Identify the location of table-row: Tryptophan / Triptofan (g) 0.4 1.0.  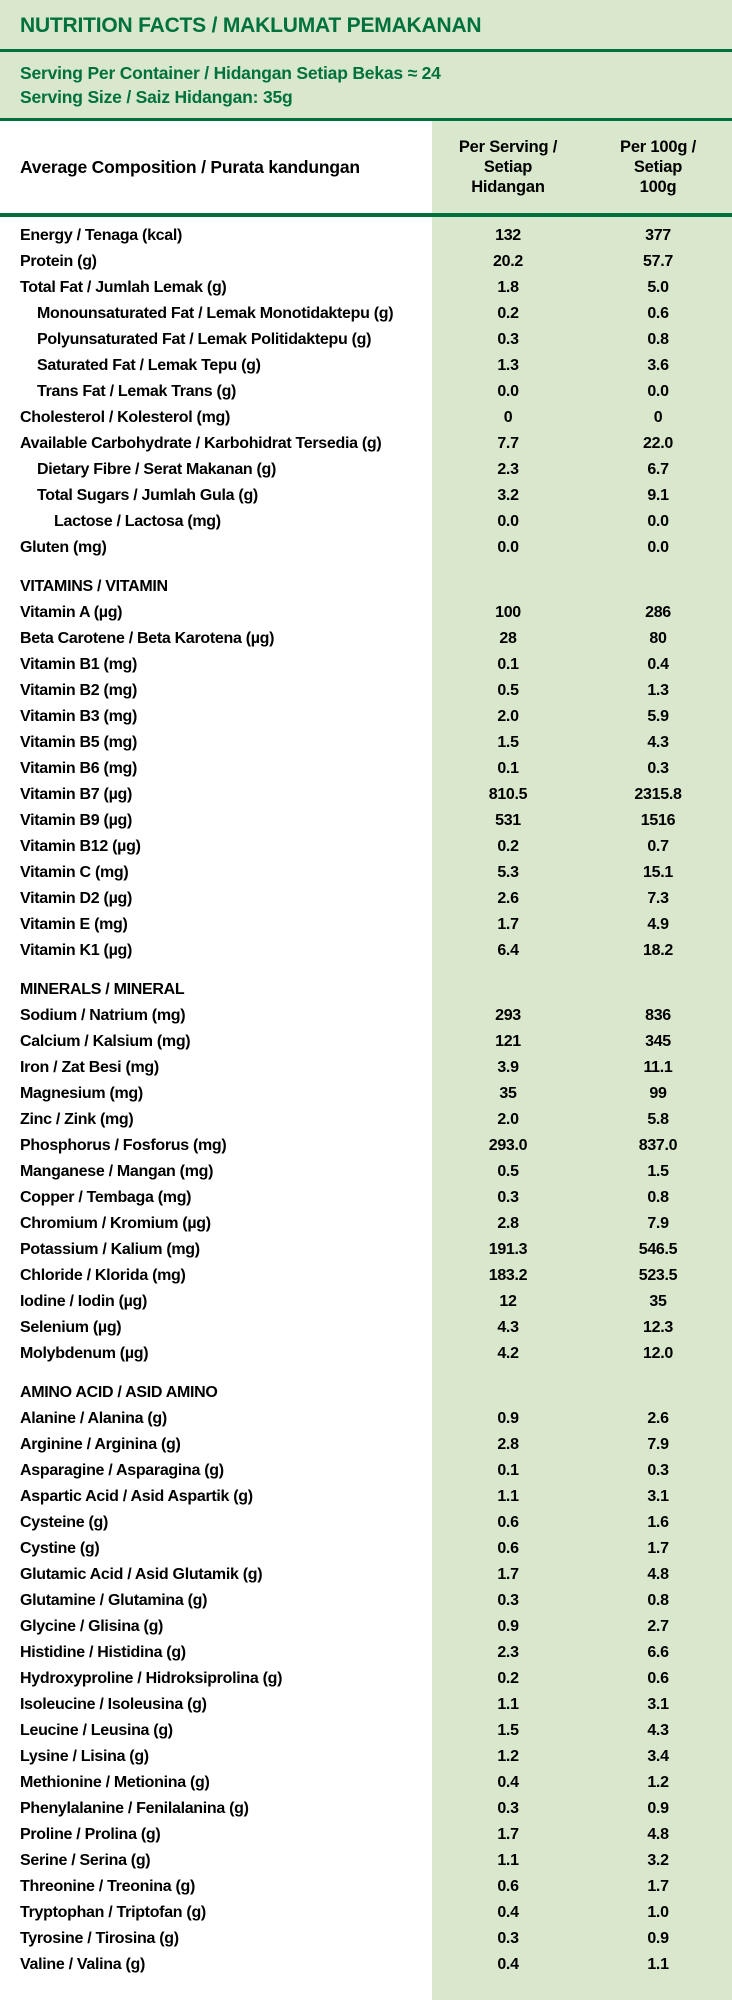
(366, 1913).